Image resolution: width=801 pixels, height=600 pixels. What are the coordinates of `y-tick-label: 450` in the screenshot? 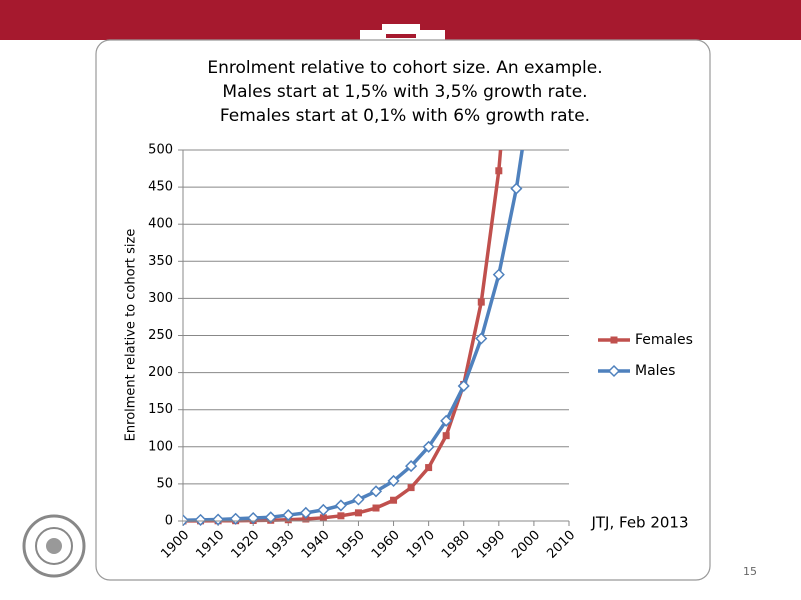 It's located at (160, 187).